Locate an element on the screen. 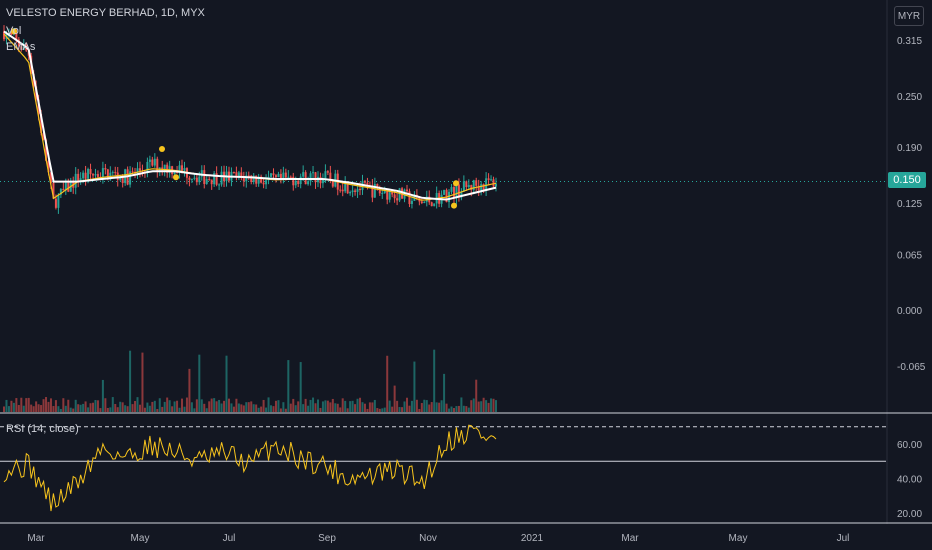 The width and height of the screenshot is (932, 550). price-tick-label: 0.250 is located at coordinates (909, 97).